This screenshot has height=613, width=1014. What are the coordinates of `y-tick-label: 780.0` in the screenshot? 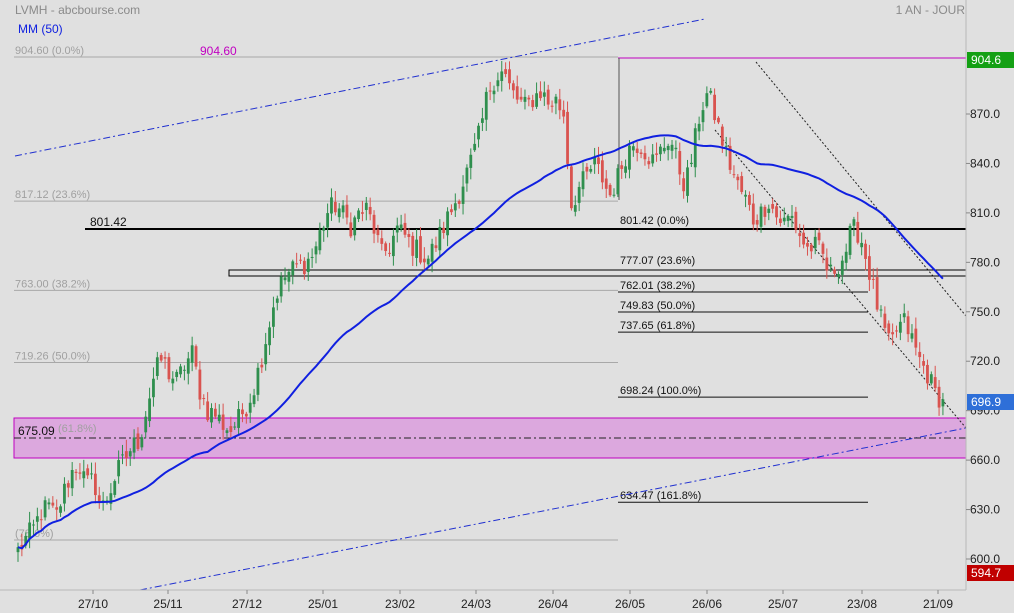 It's located at (985, 262).